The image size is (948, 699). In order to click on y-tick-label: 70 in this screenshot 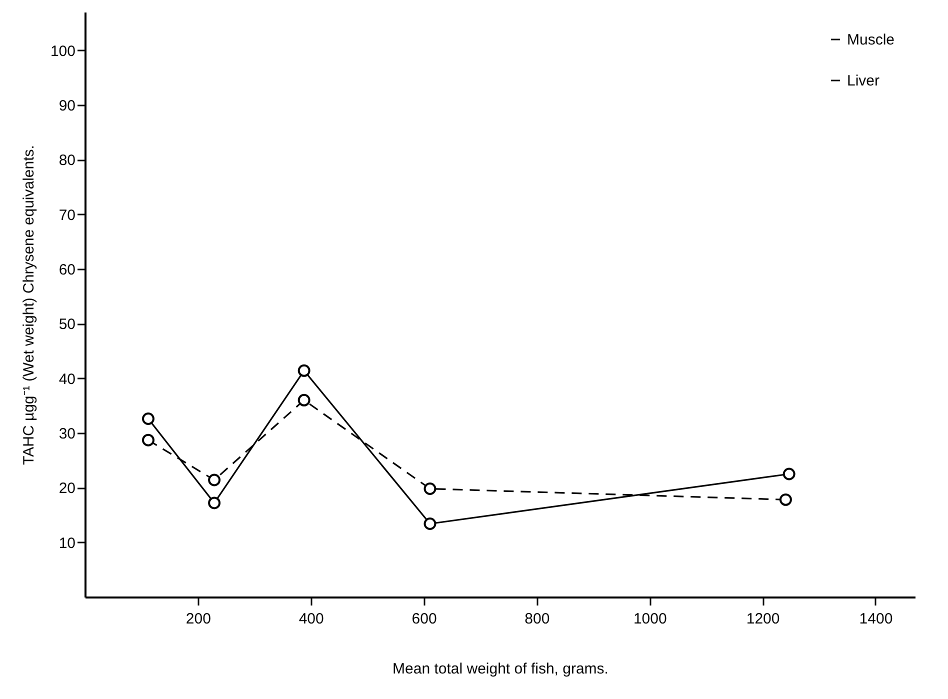, I will do `click(67, 215)`.